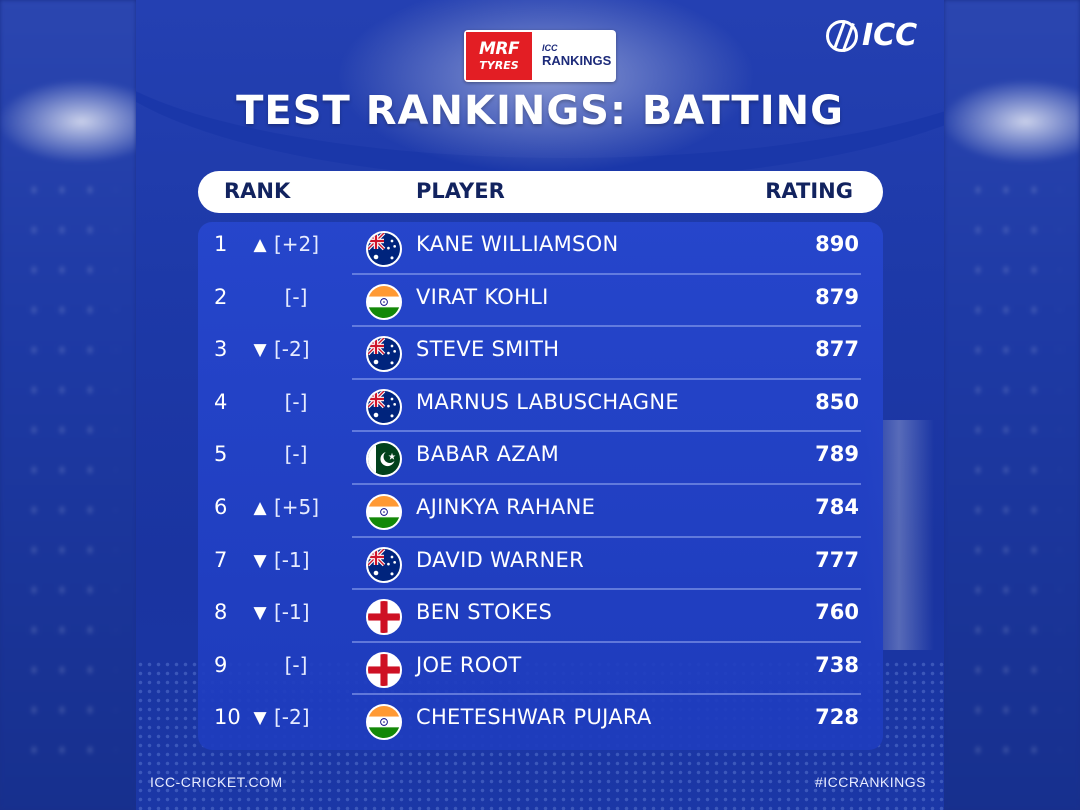 This screenshot has width=1080, height=810. What do you see at coordinates (221, 664) in the screenshot?
I see `rank-number: 9` at bounding box center [221, 664].